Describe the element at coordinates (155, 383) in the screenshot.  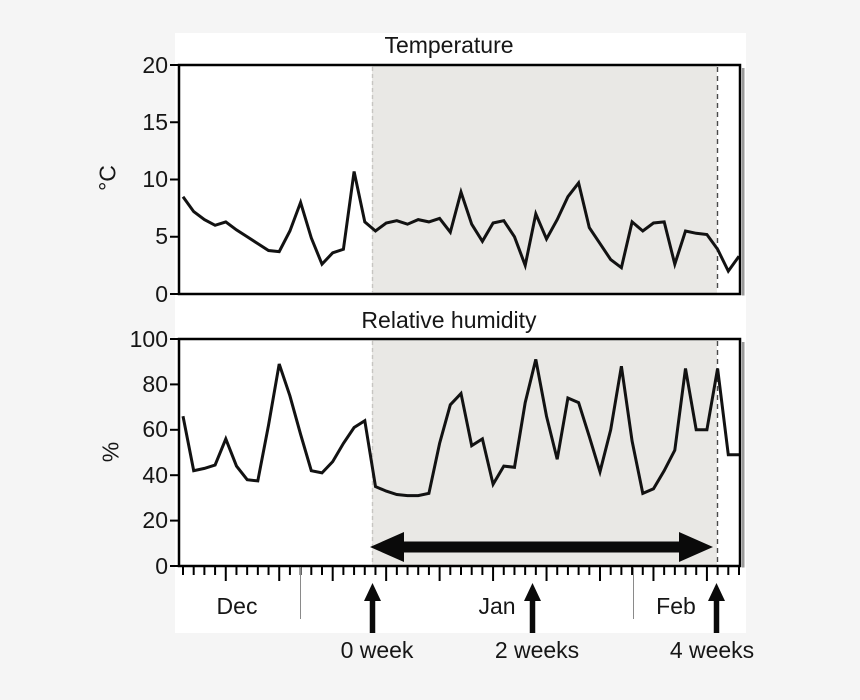
I see `humidity-y-tick-label: 80` at that location.